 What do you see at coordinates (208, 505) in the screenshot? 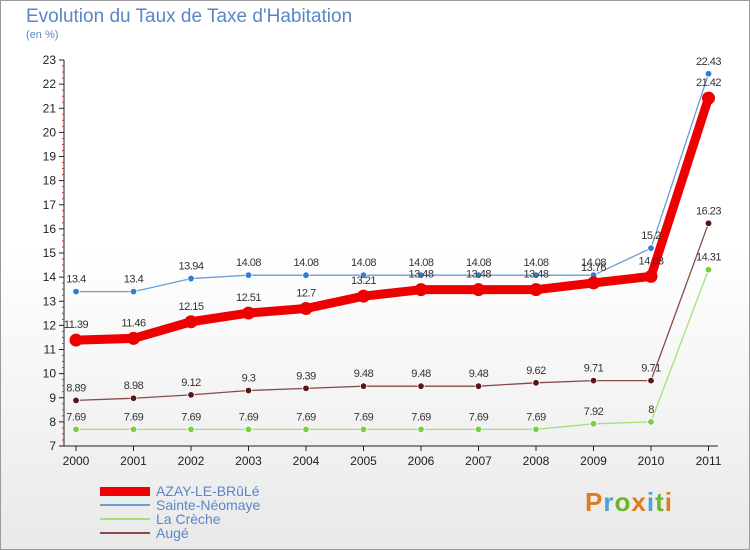
I see `legend-label: Sainte-Néomaye` at bounding box center [208, 505].